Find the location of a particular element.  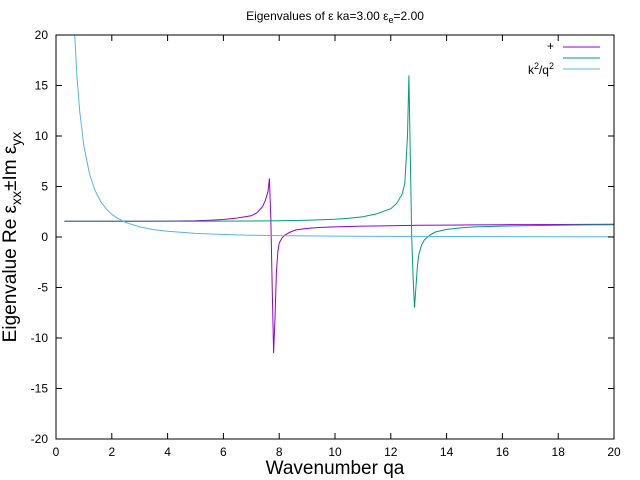

x-tick-label: 8 is located at coordinates (279, 452).